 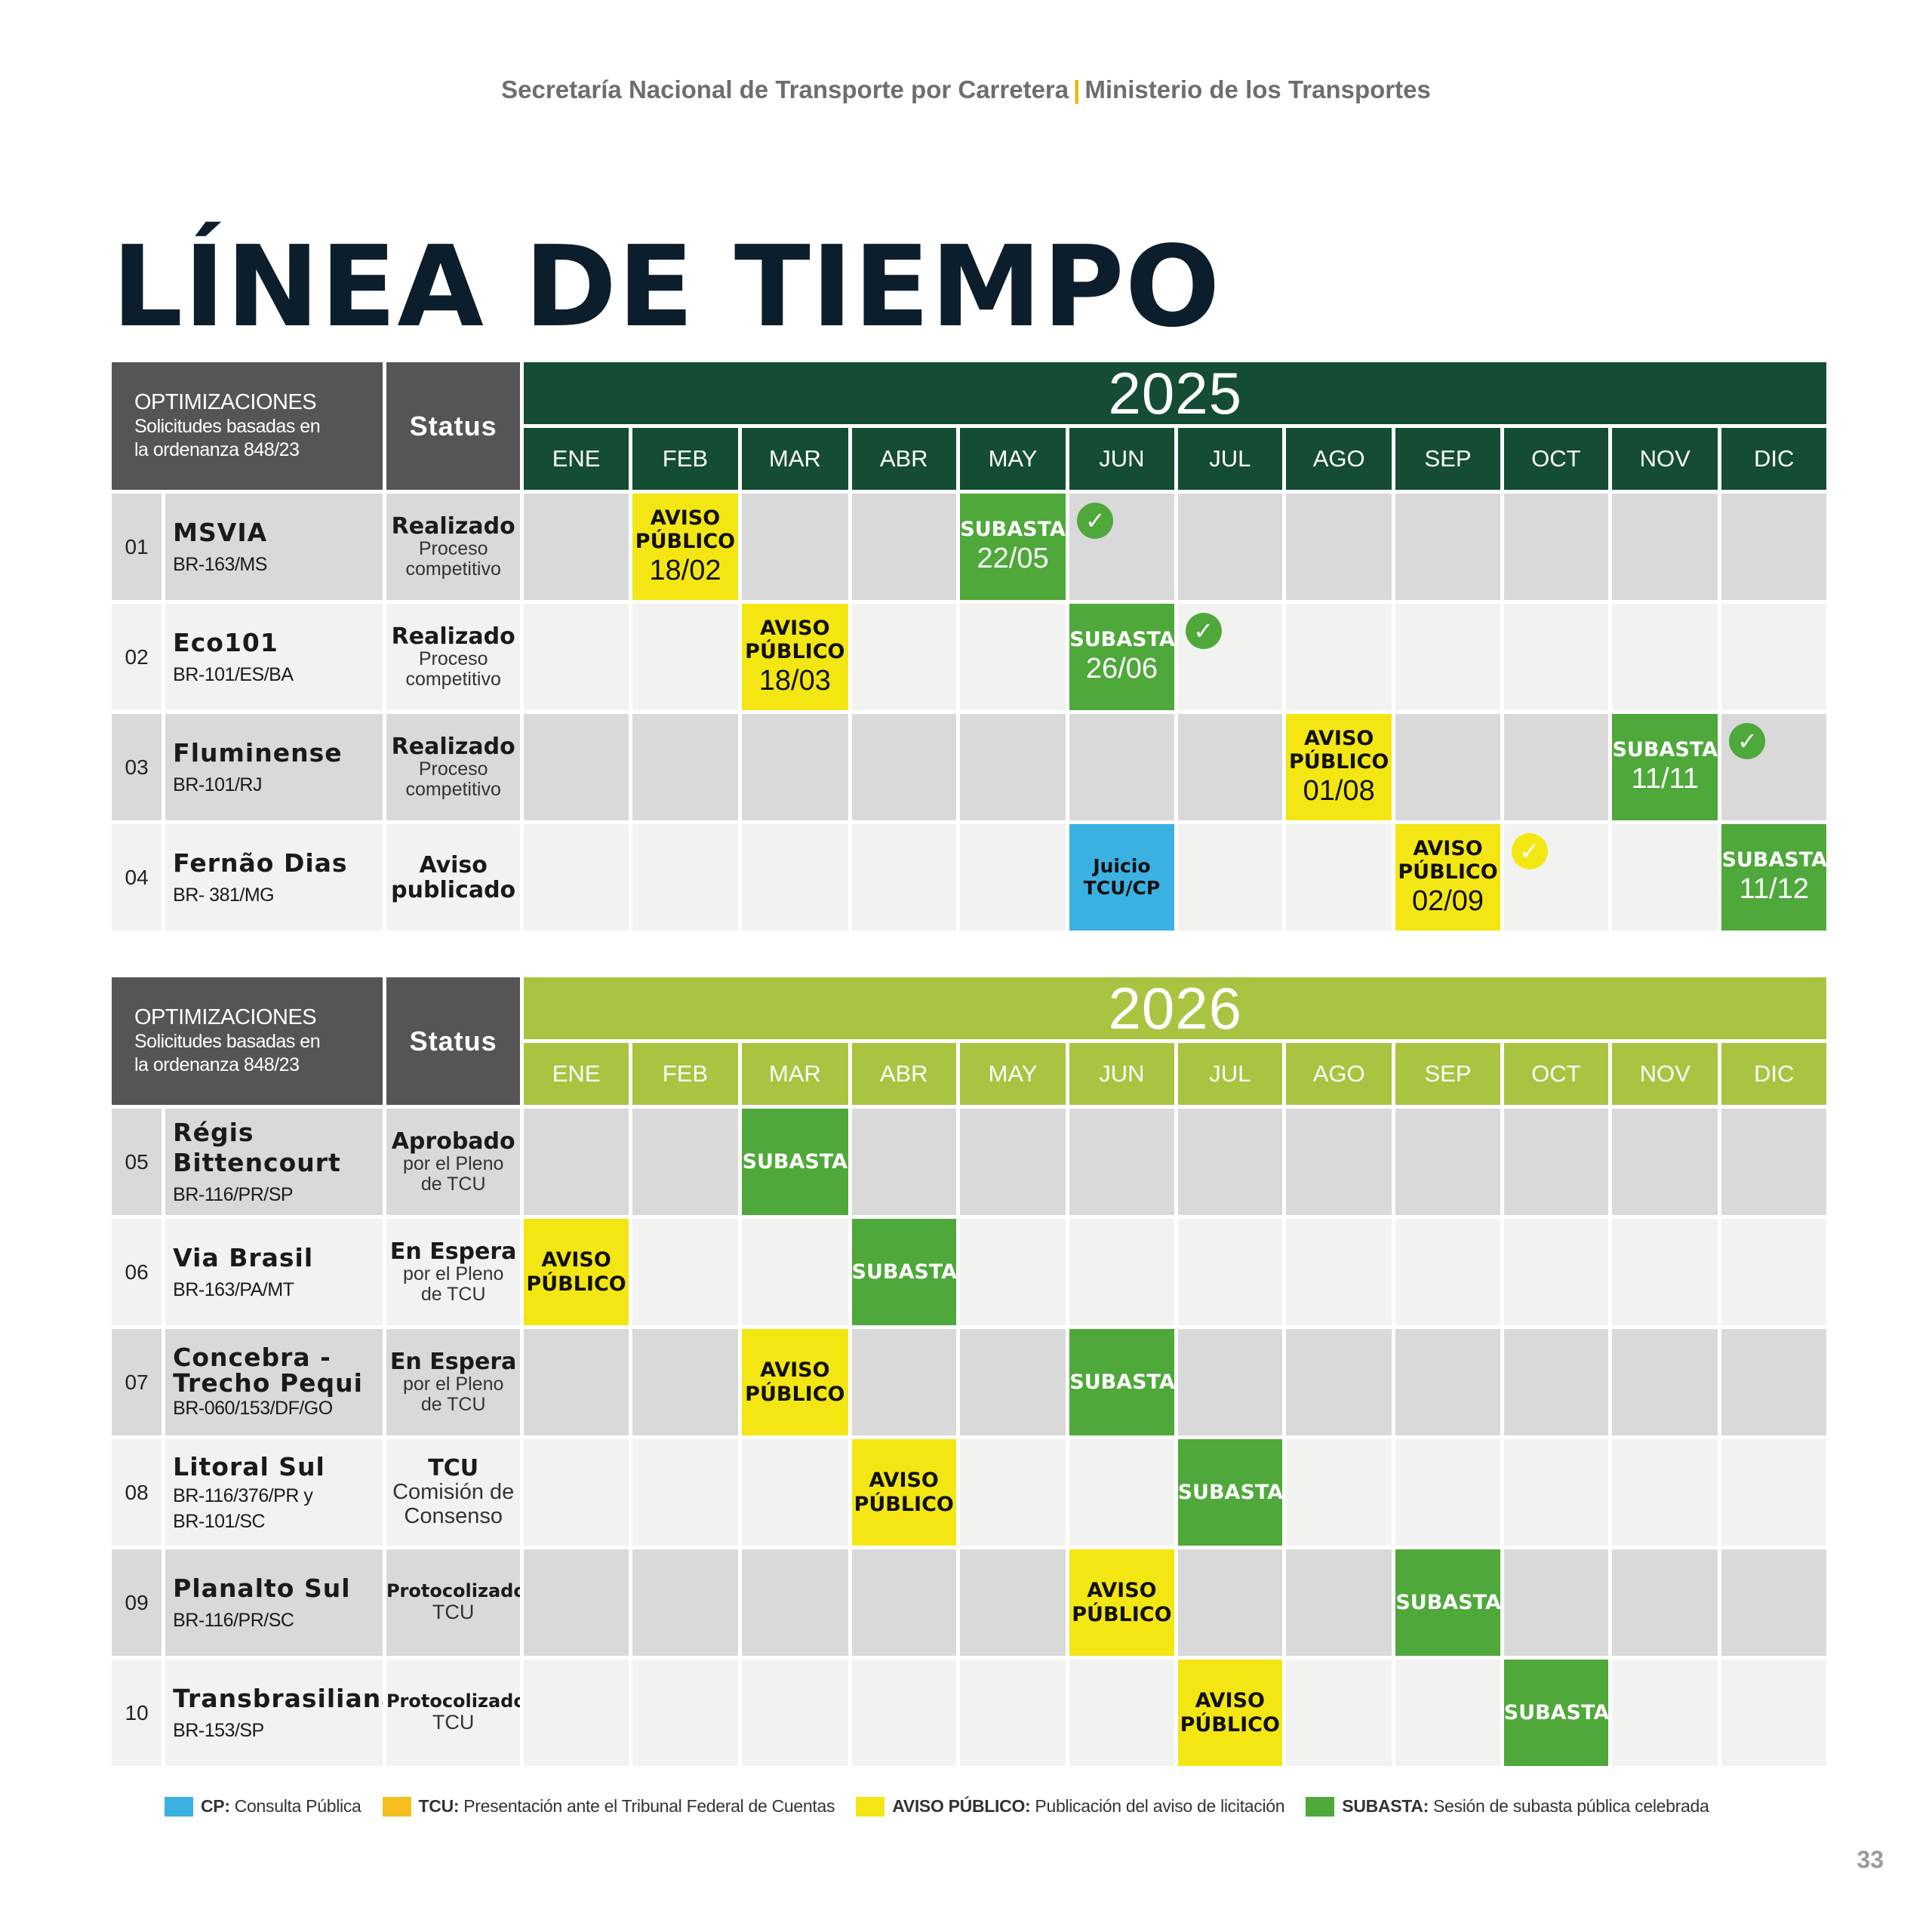 What do you see at coordinates (453, 1141) in the screenshot?
I see `status-main: Aprobado` at bounding box center [453, 1141].